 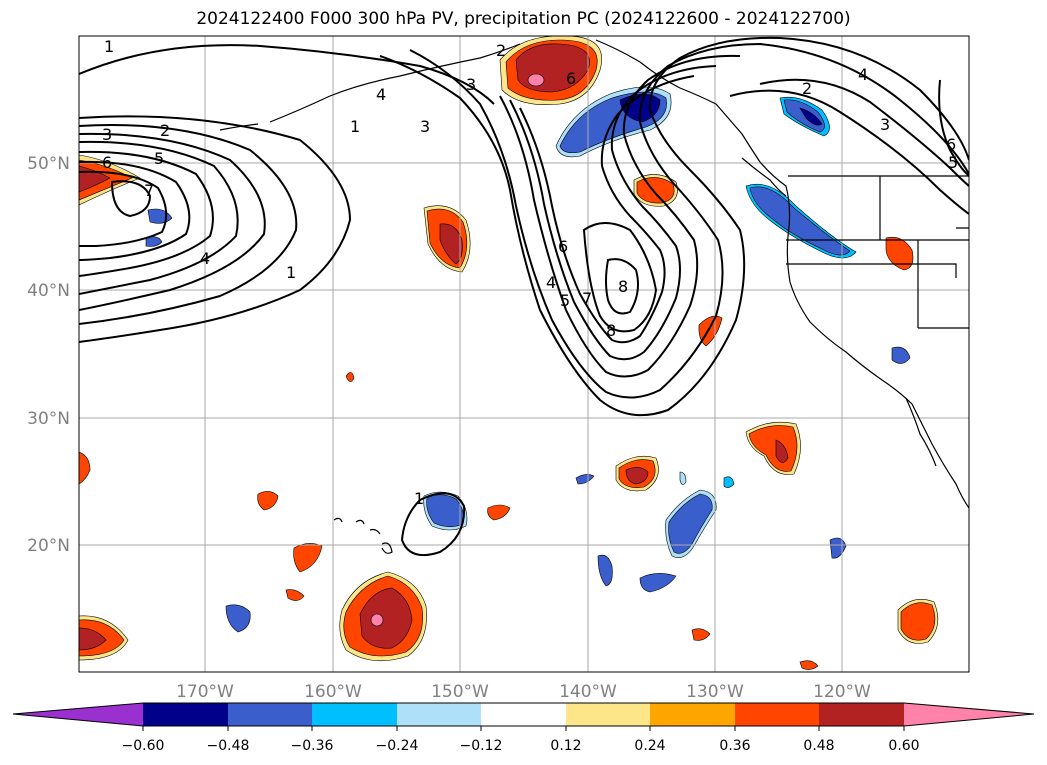 I want to click on colorbar-extend-low, so click(x=78, y=714).